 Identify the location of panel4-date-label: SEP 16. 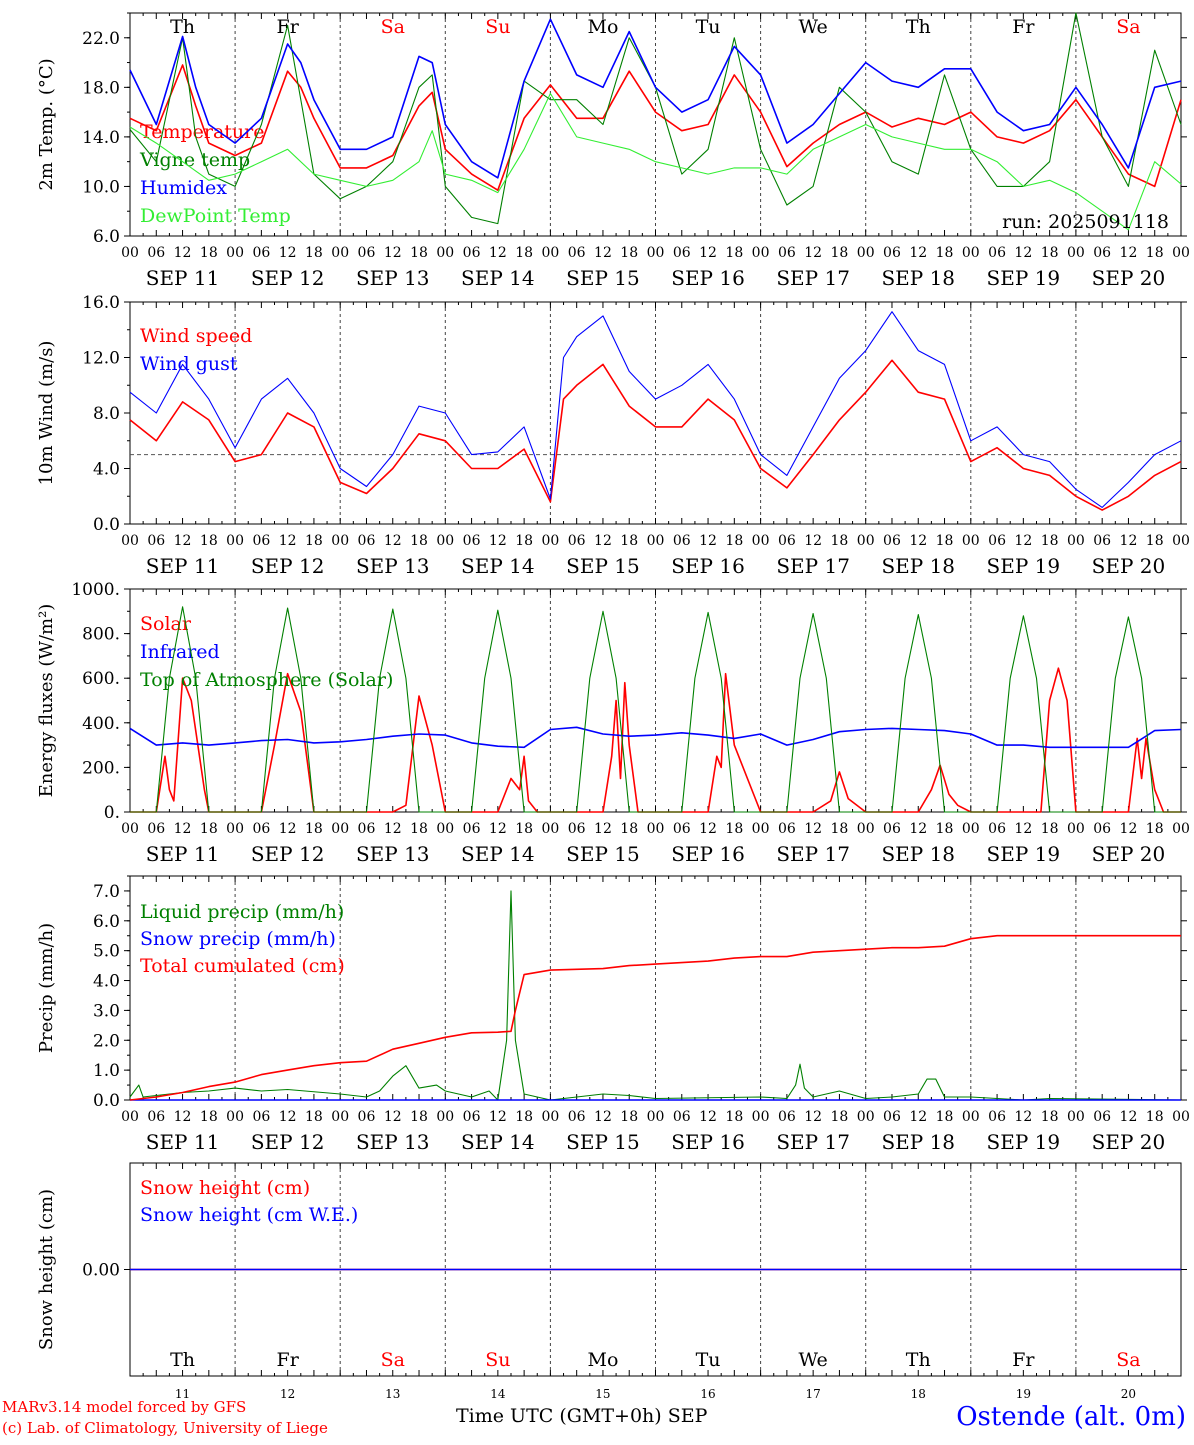
(708, 1142).